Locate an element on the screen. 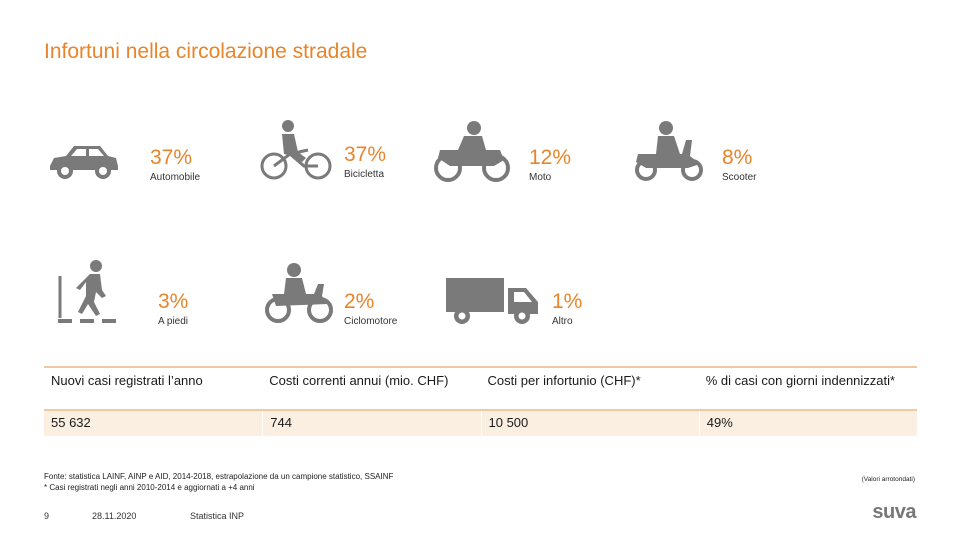 The height and width of the screenshot is (540, 960). bicycle-icon is located at coordinates (296, 151).